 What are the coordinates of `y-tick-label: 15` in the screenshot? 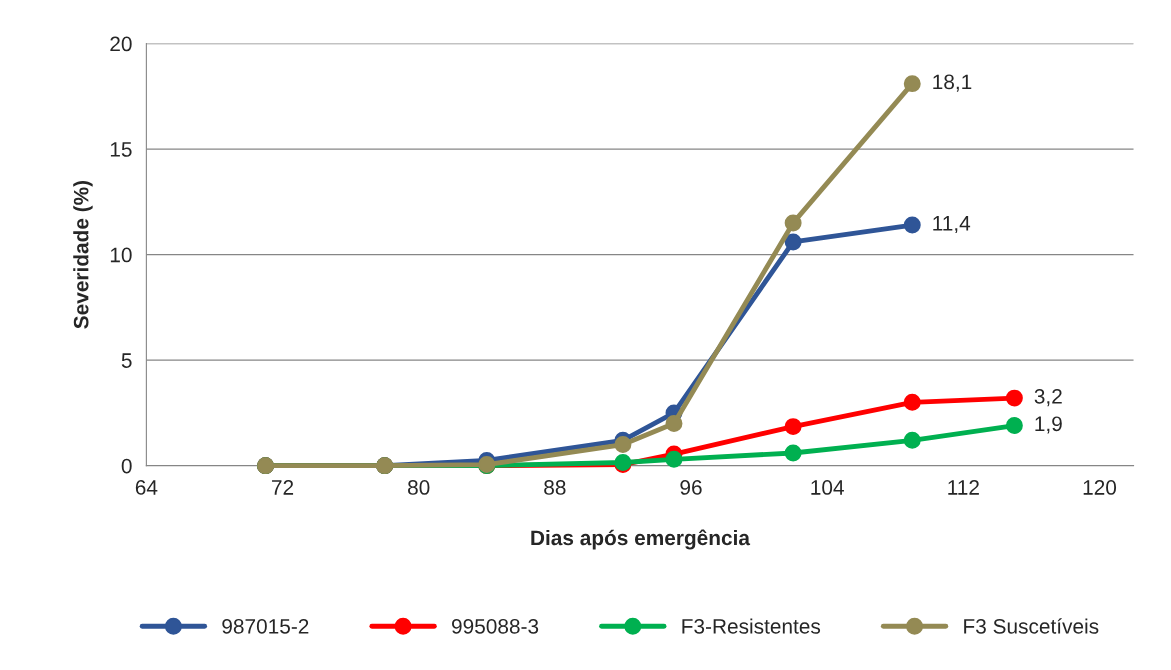 It's located at (121, 149).